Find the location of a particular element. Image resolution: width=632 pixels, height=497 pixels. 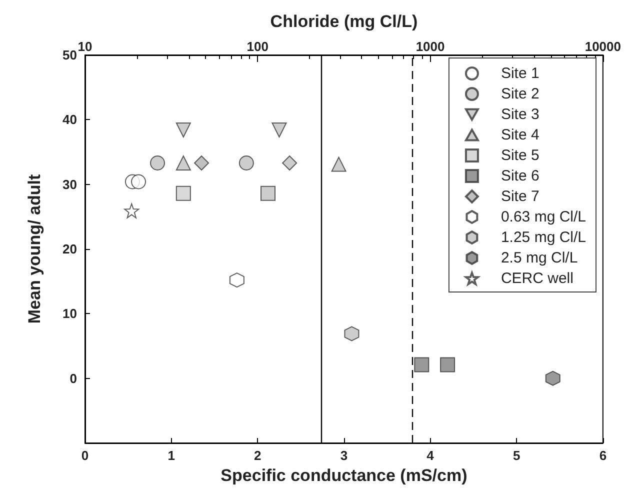

x-axis-title: Specific conductance (mS/cm) is located at coordinates (344, 475).